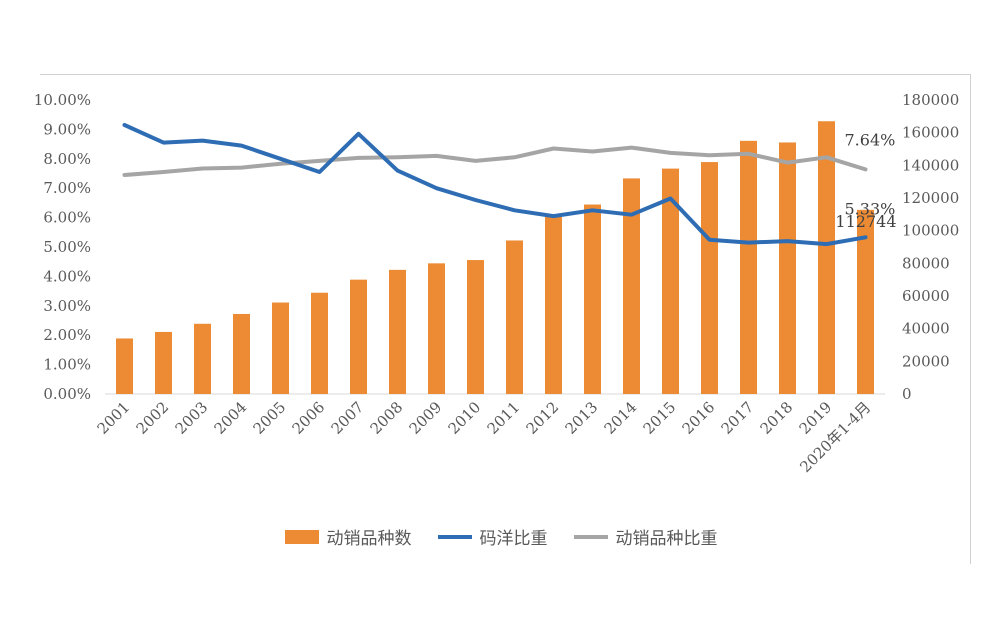 Image resolution: width=1002 pixels, height=617 pixels. Describe the element at coordinates (67, 188) in the screenshot. I see `left-axis-tick-label: 7.00%` at that location.